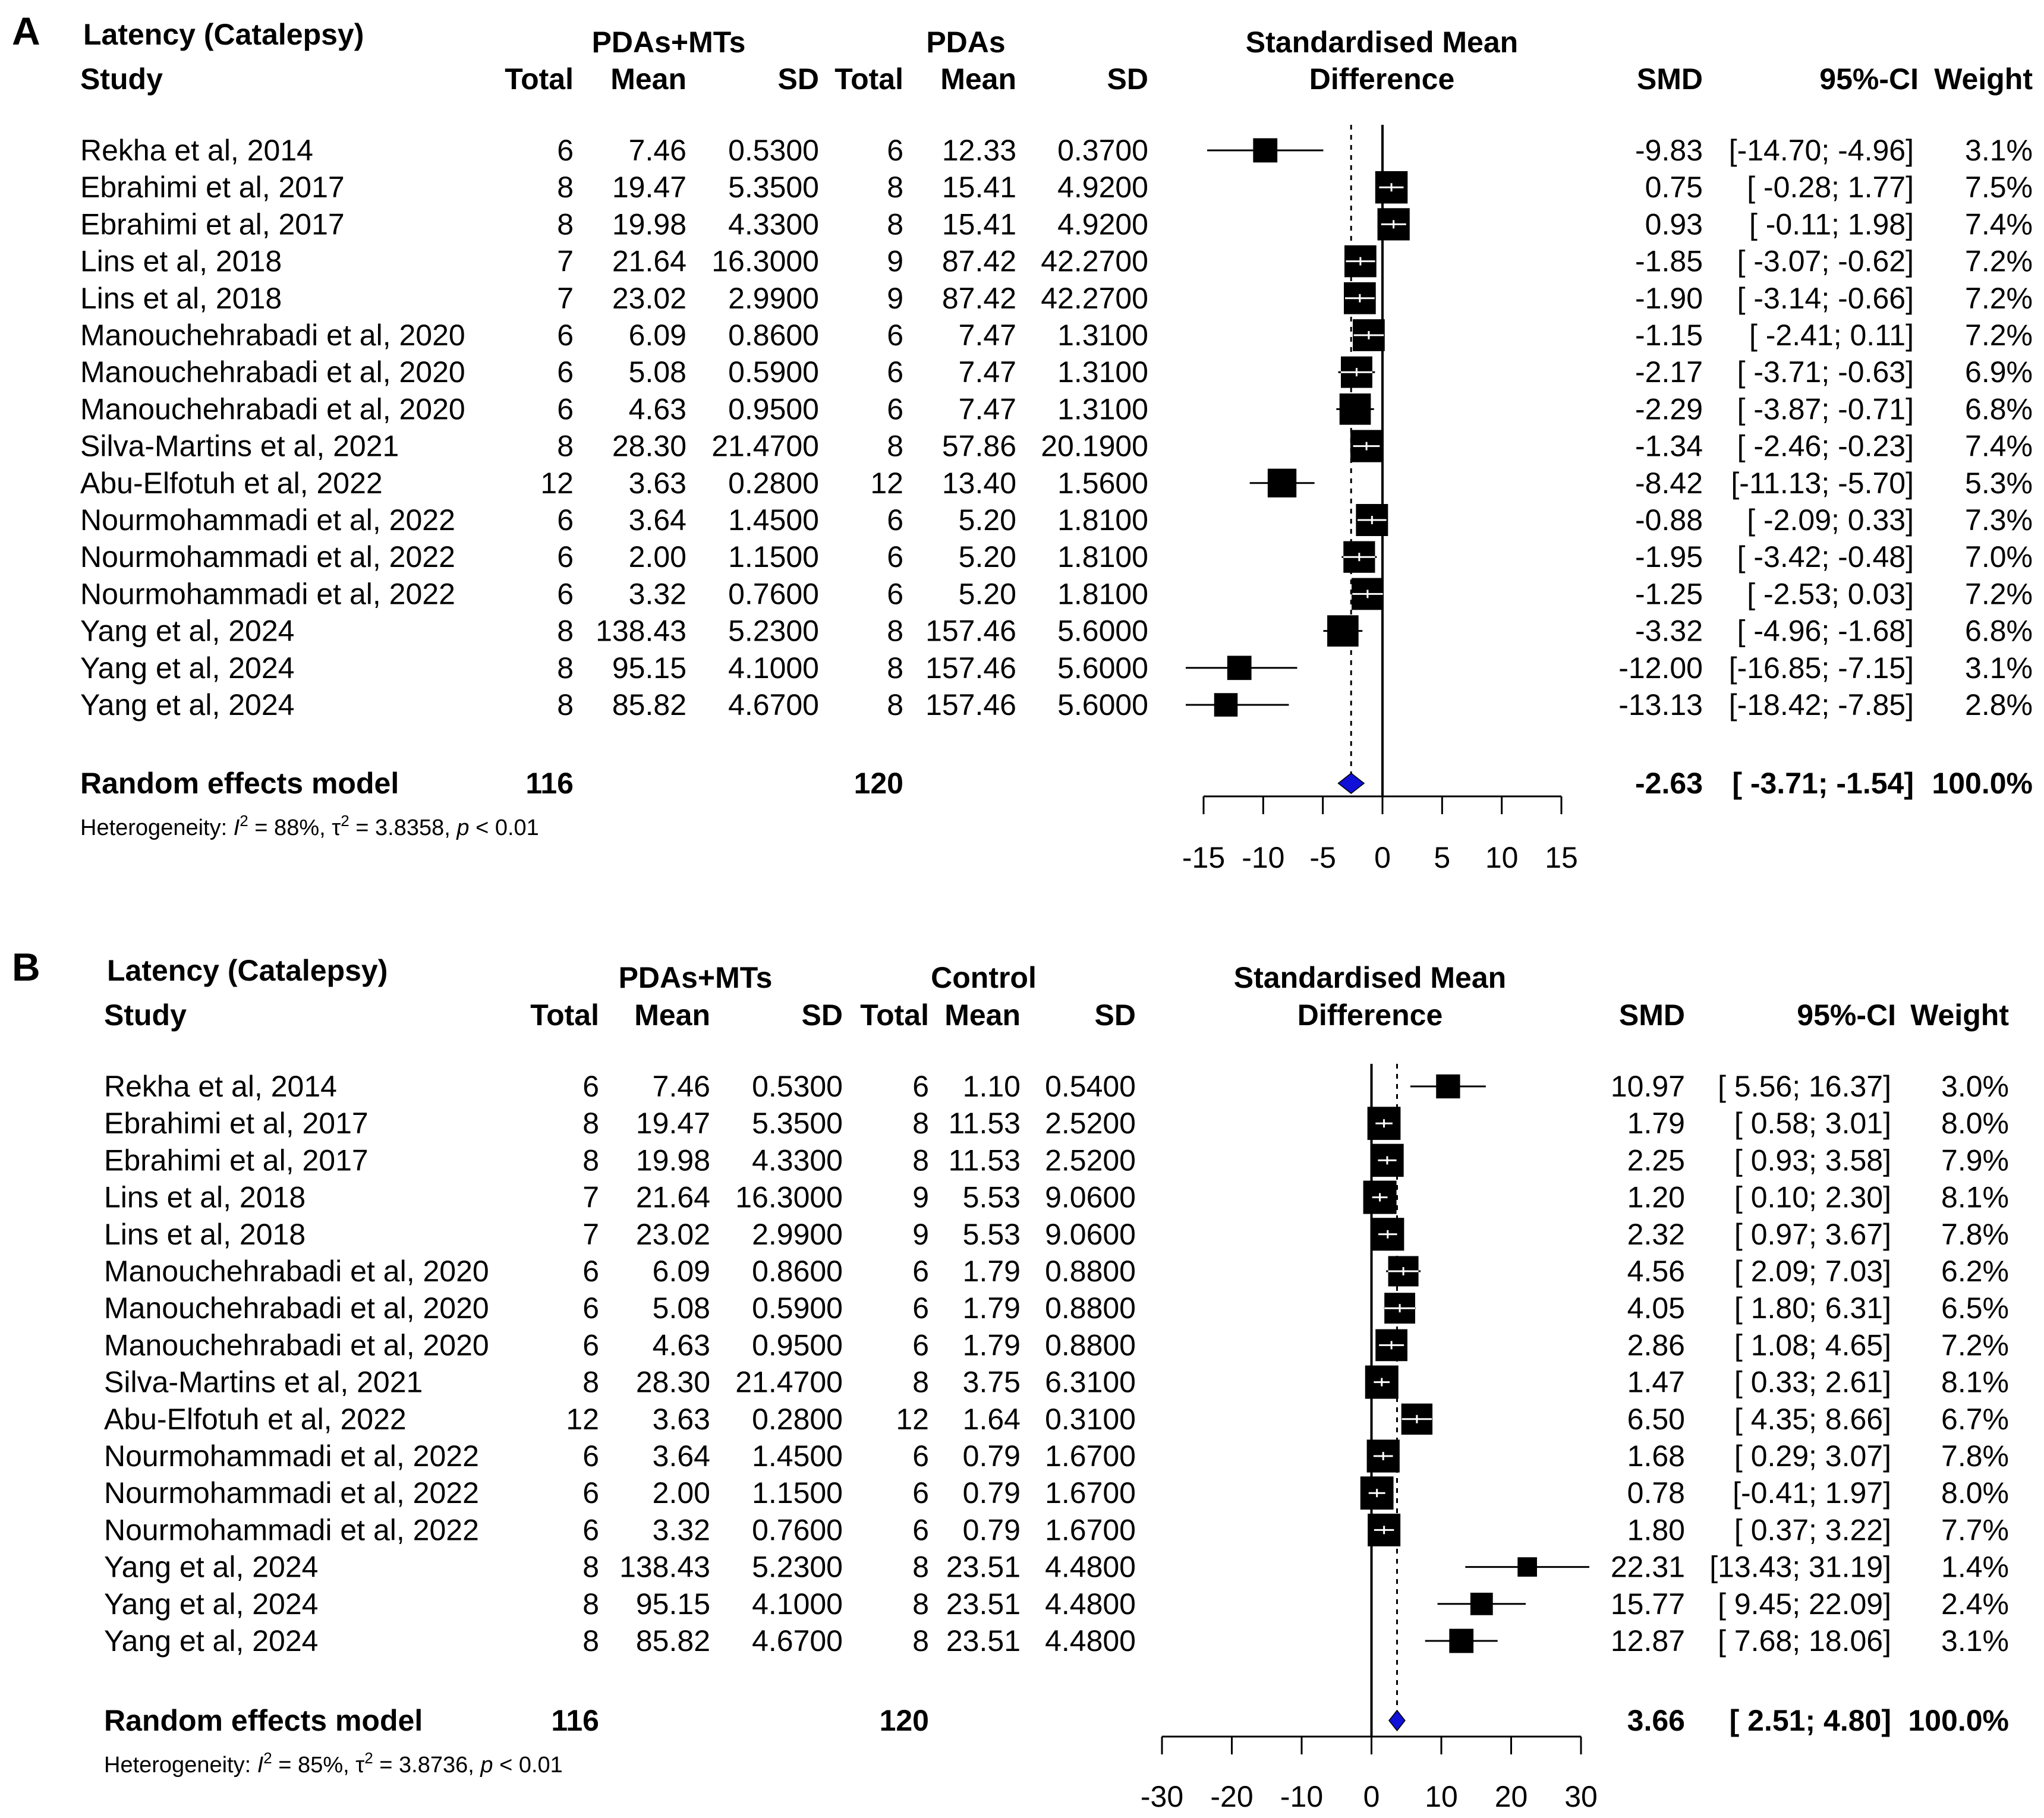 The height and width of the screenshot is (1818, 2044). Describe the element at coordinates (1351, 783) in the screenshot. I see `pooled-diamond` at that location.